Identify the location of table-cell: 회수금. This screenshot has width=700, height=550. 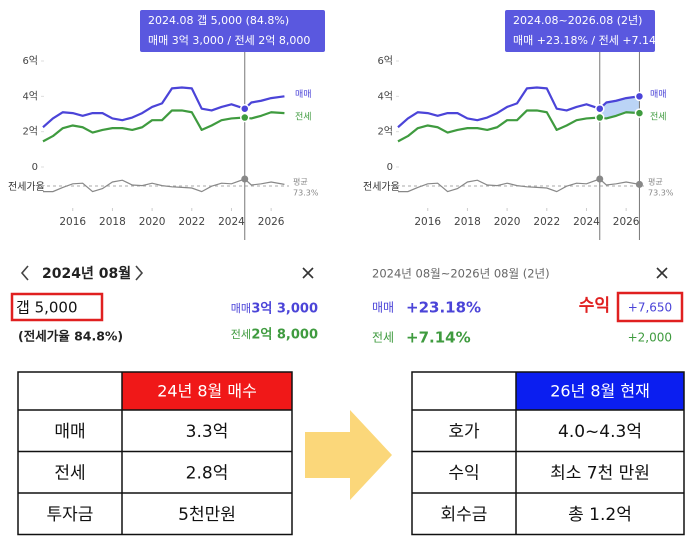
(464, 515).